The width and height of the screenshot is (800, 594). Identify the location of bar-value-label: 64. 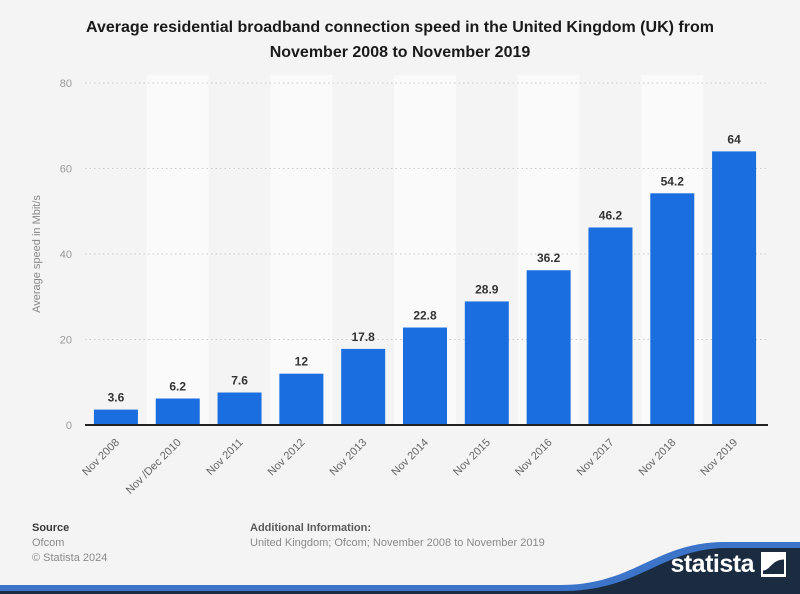
(734, 139).